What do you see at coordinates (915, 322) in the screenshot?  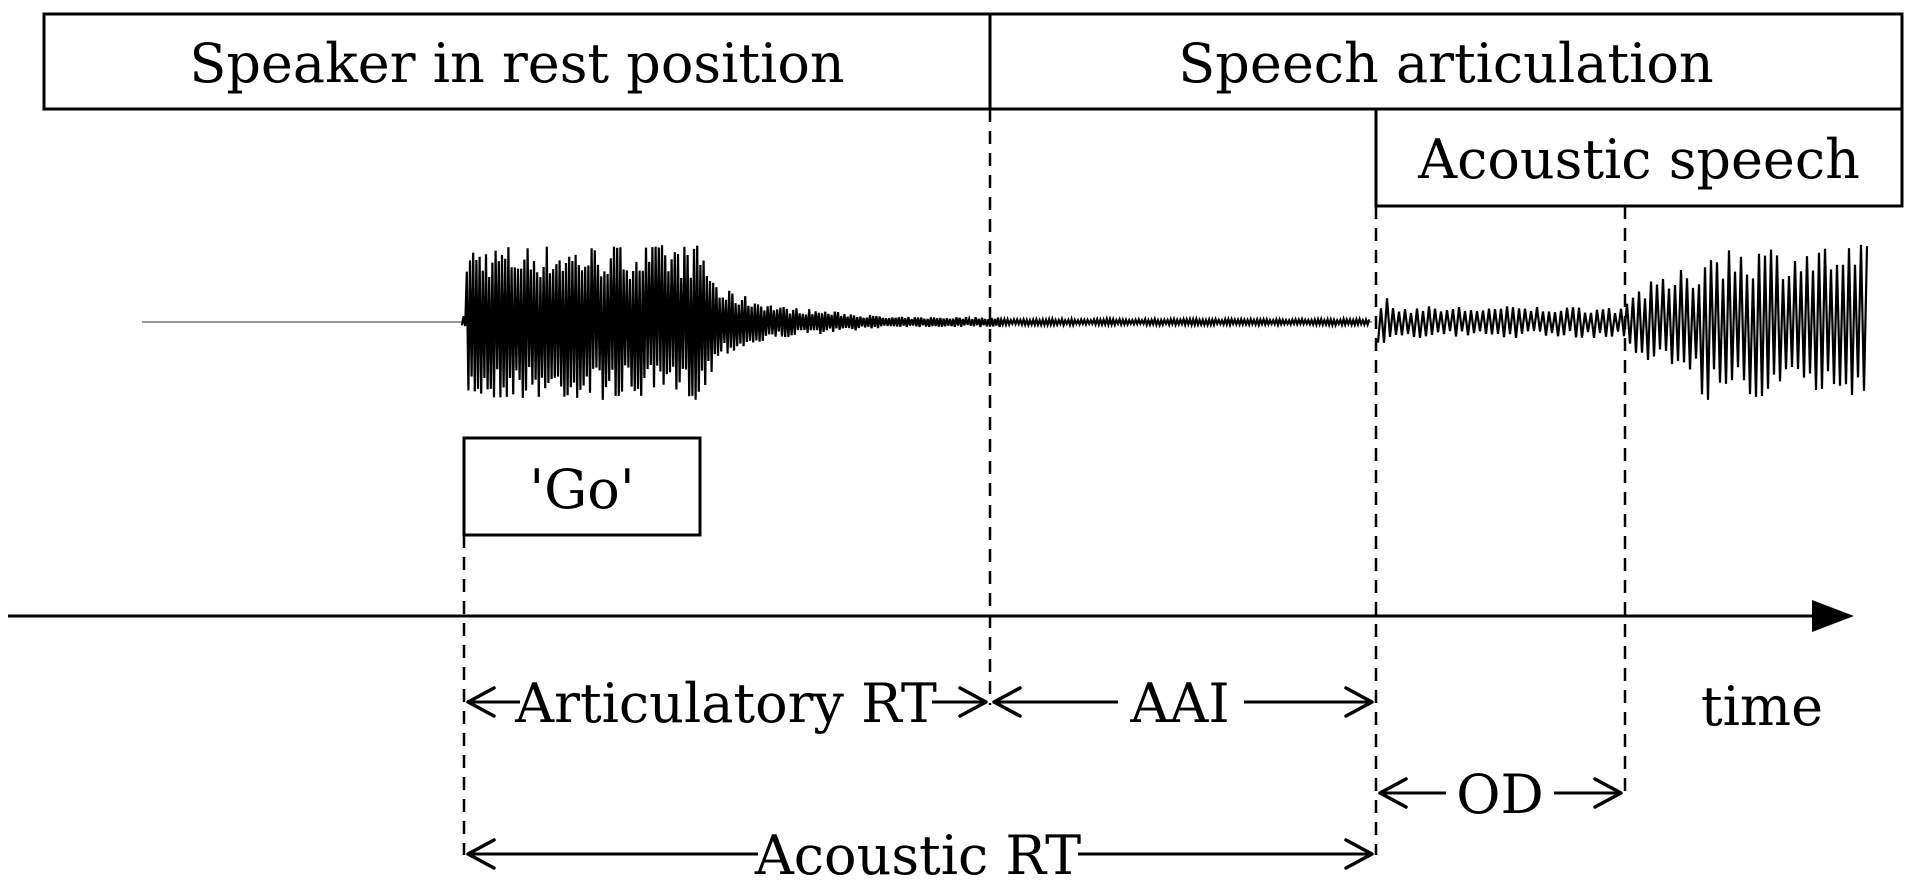 I see `go-signal-waveform` at bounding box center [915, 322].